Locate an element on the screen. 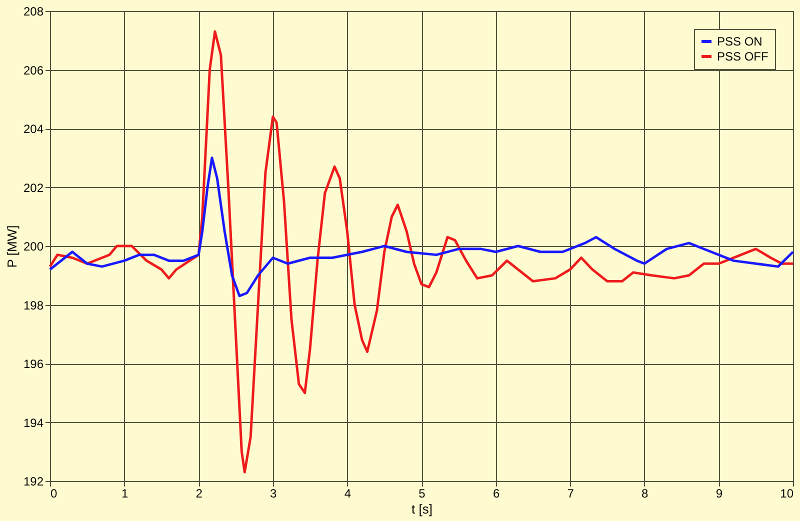 The width and height of the screenshot is (810, 531). x-tick-label: 9 is located at coordinates (719, 493).